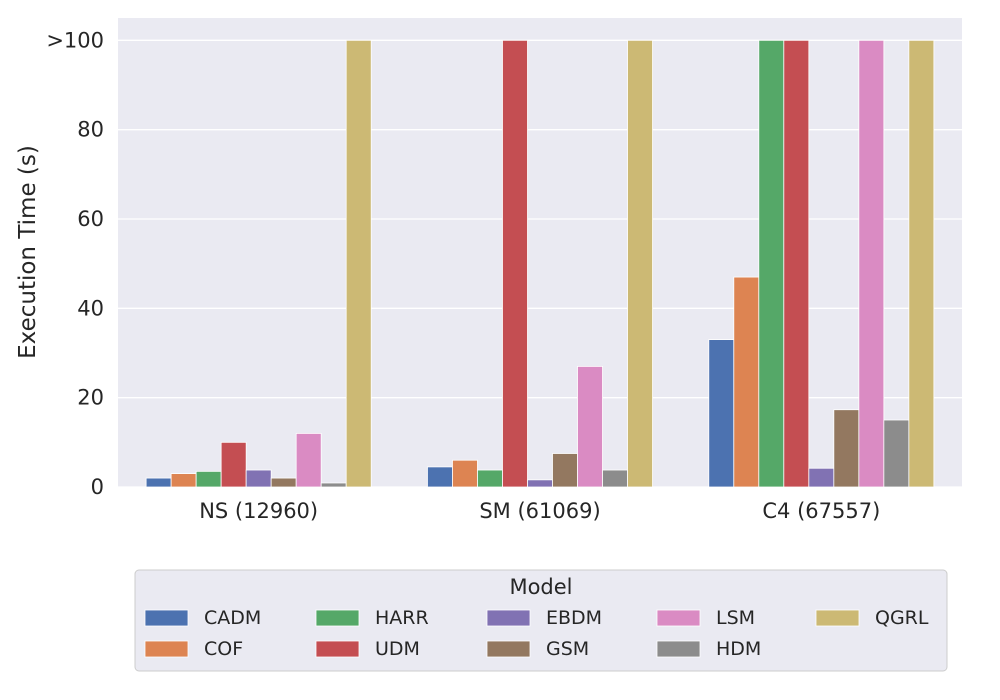 The width and height of the screenshot is (1000, 700). I want to click on legend-label-lsm: LSM, so click(735, 618).